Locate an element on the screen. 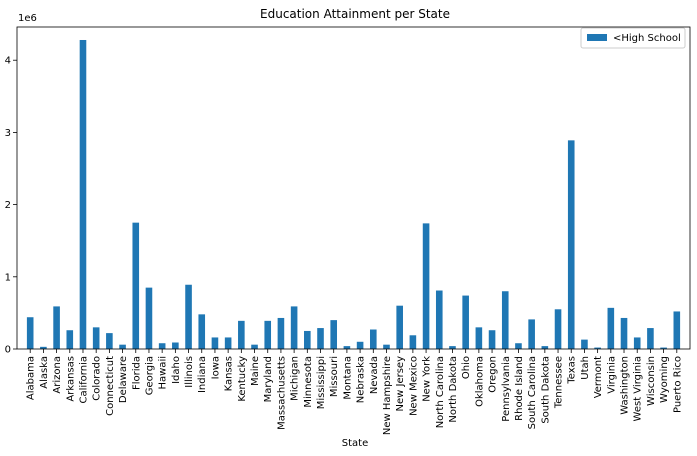 This screenshot has width=697, height=456. bar-vermont is located at coordinates (597, 348).